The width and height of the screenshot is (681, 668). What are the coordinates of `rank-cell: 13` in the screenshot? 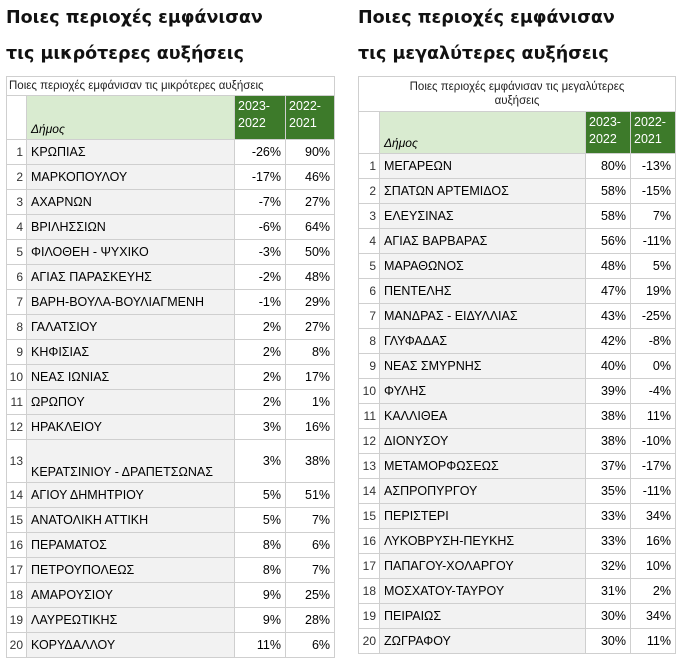 It's located at (369, 466).